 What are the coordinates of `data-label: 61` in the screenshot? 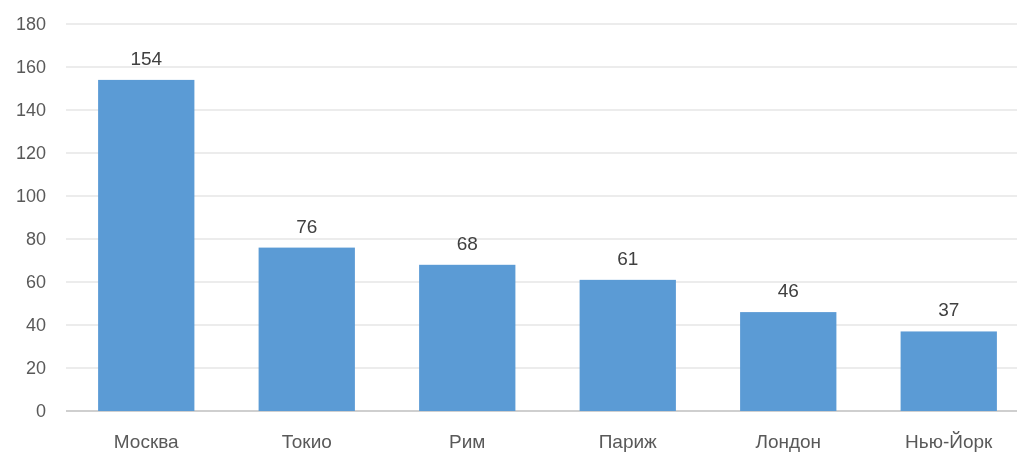 It's located at (628, 258).